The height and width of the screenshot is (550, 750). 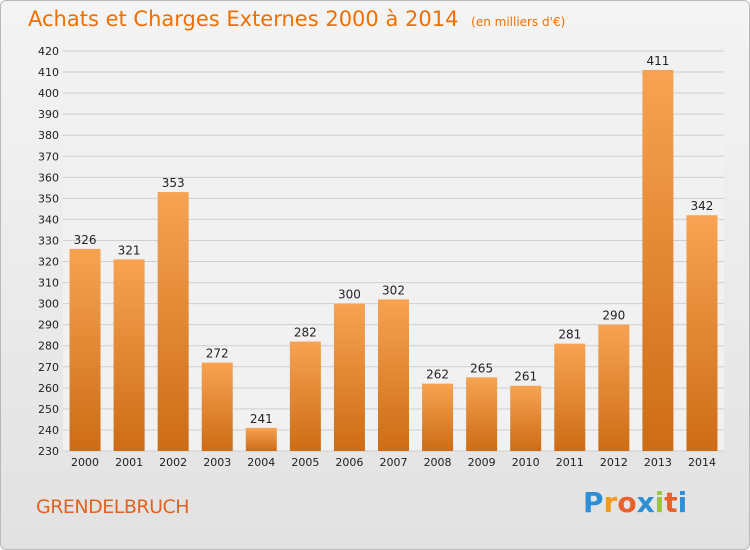 What do you see at coordinates (482, 462) in the screenshot?
I see `x-tick-label: 2009` at bounding box center [482, 462].